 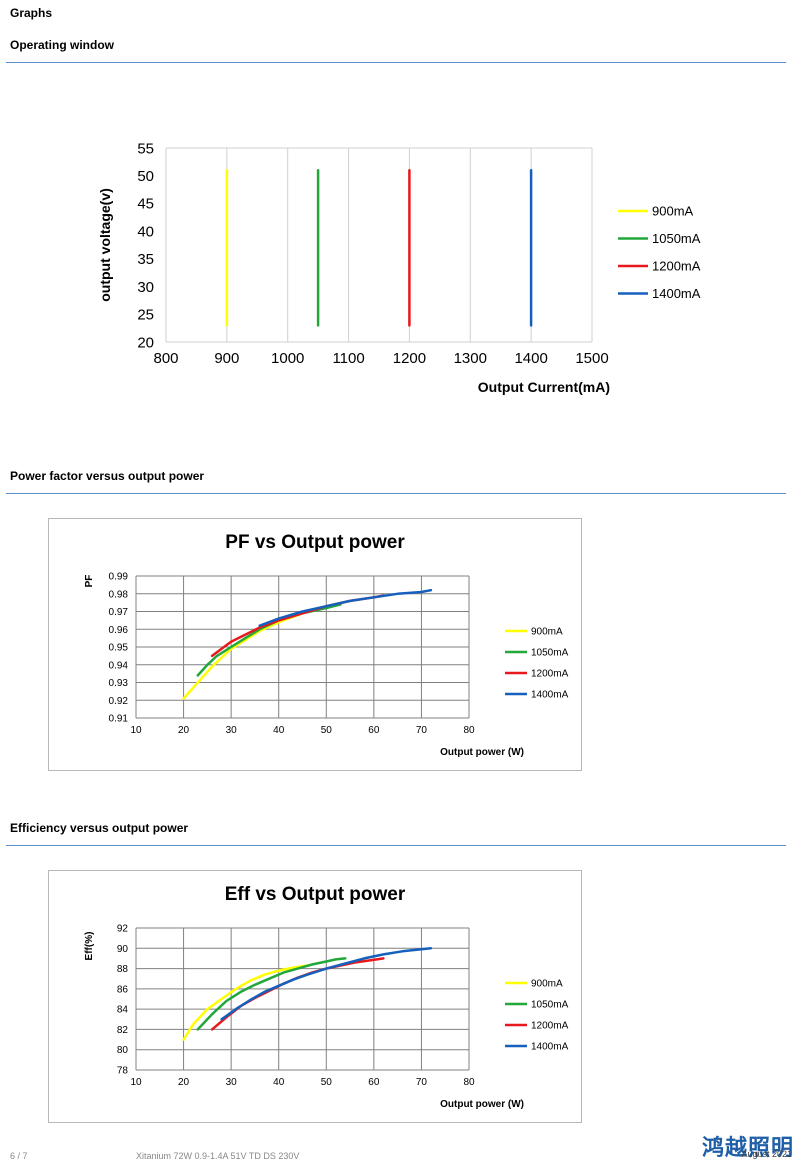 What do you see at coordinates (62, 45) in the screenshot?
I see `section-heading-operating-window: Operating window` at bounding box center [62, 45].